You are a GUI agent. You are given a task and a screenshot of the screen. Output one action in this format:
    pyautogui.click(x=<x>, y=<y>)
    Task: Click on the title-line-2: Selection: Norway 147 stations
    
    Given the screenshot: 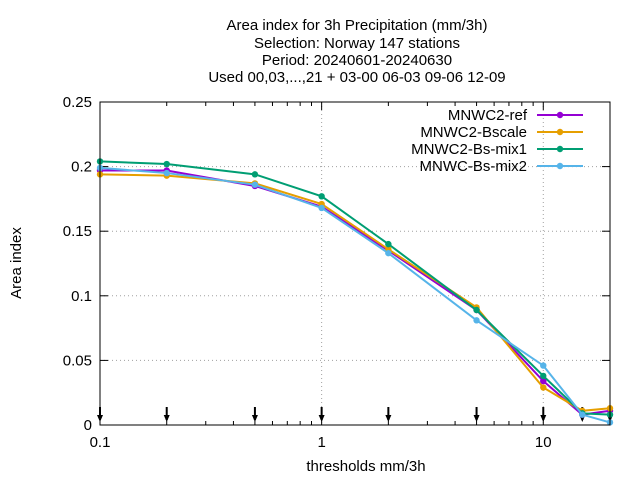 What is the action you would take?
    pyautogui.click(x=357, y=43)
    